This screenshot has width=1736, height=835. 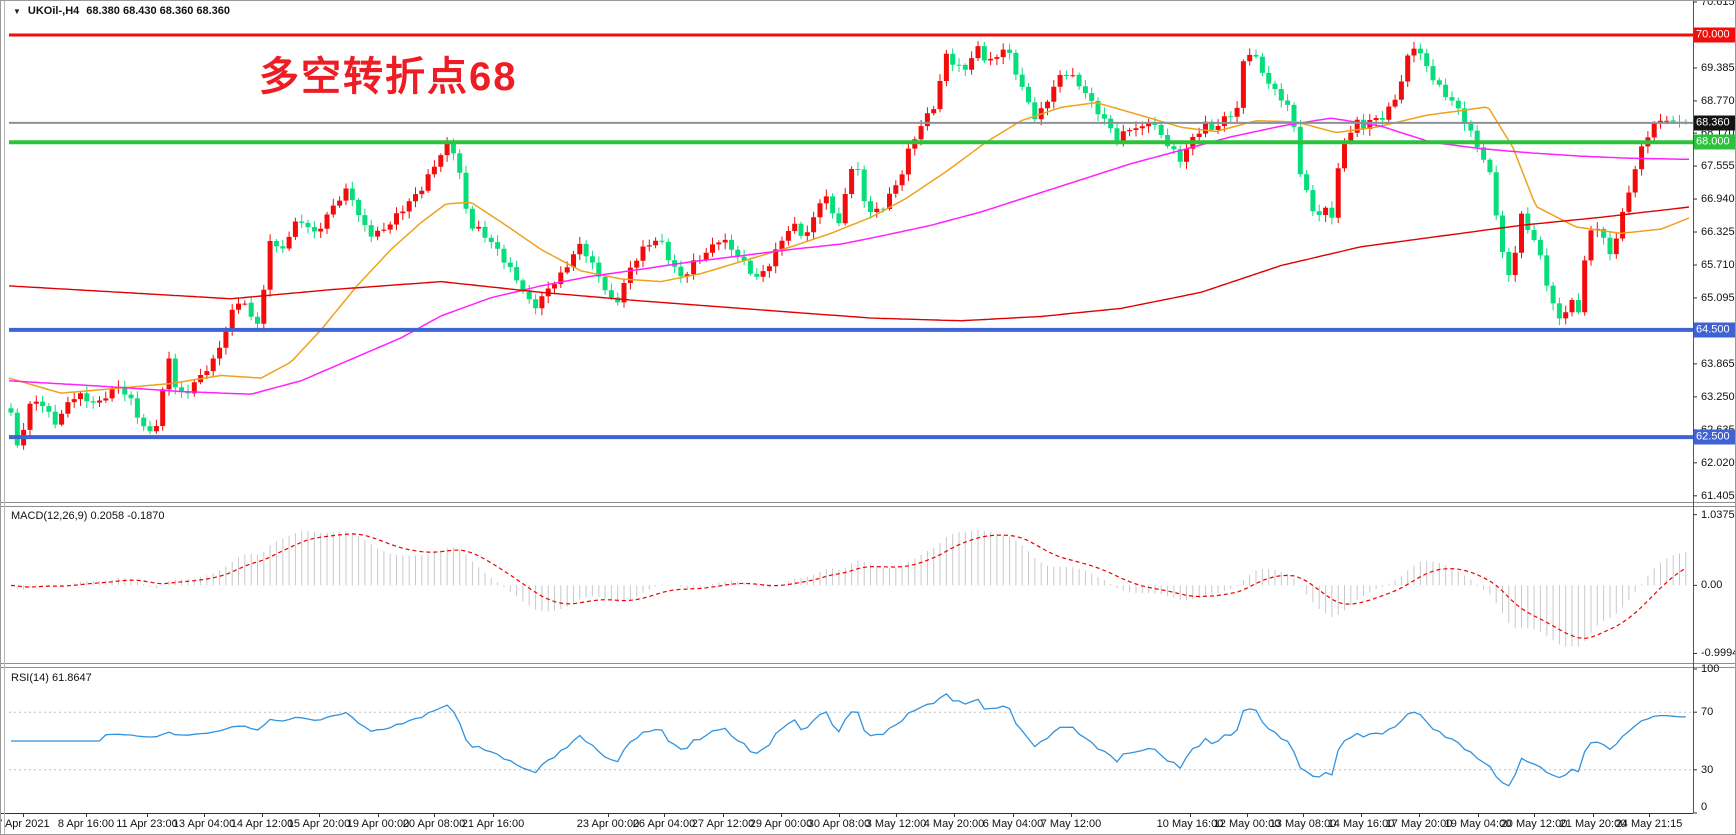 What do you see at coordinates (53, 11) in the screenshot?
I see `symbol-name: UKOil-,H4` at bounding box center [53, 11].